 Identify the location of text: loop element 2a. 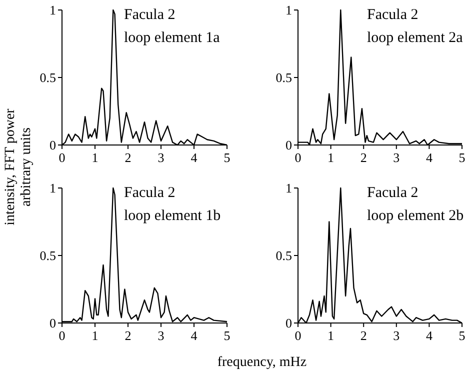
(415, 38).